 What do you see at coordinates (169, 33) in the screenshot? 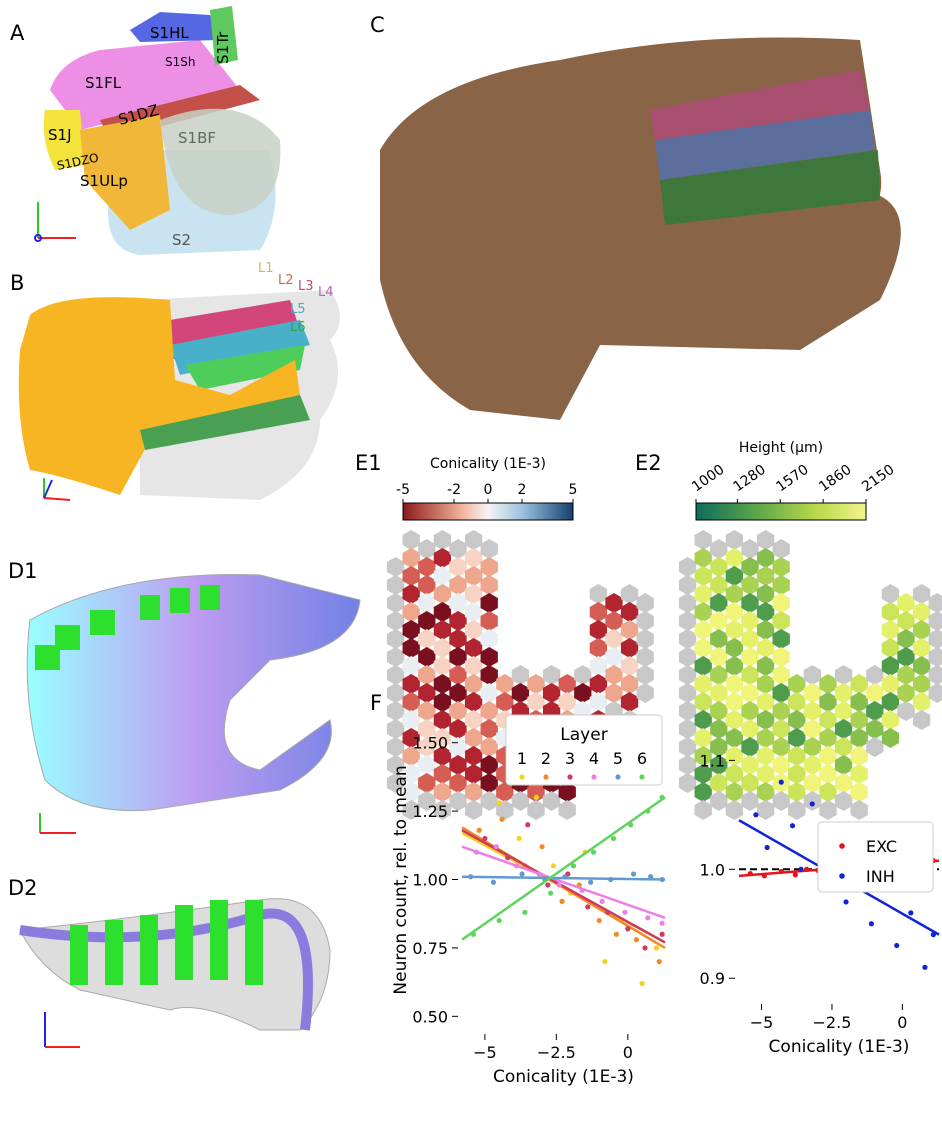
I see `region-label: S1HL` at bounding box center [169, 33].